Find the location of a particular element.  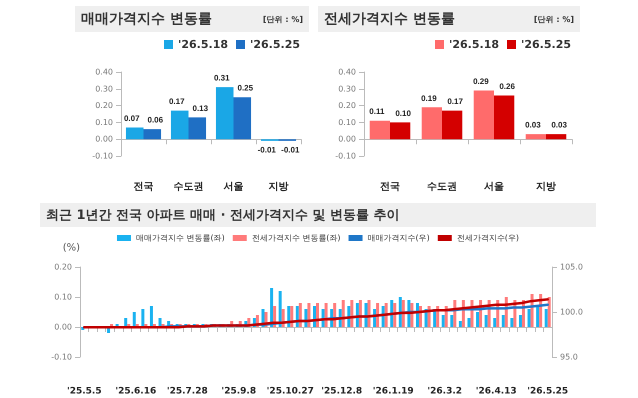

data-label: 0.07 is located at coordinates (132, 118).